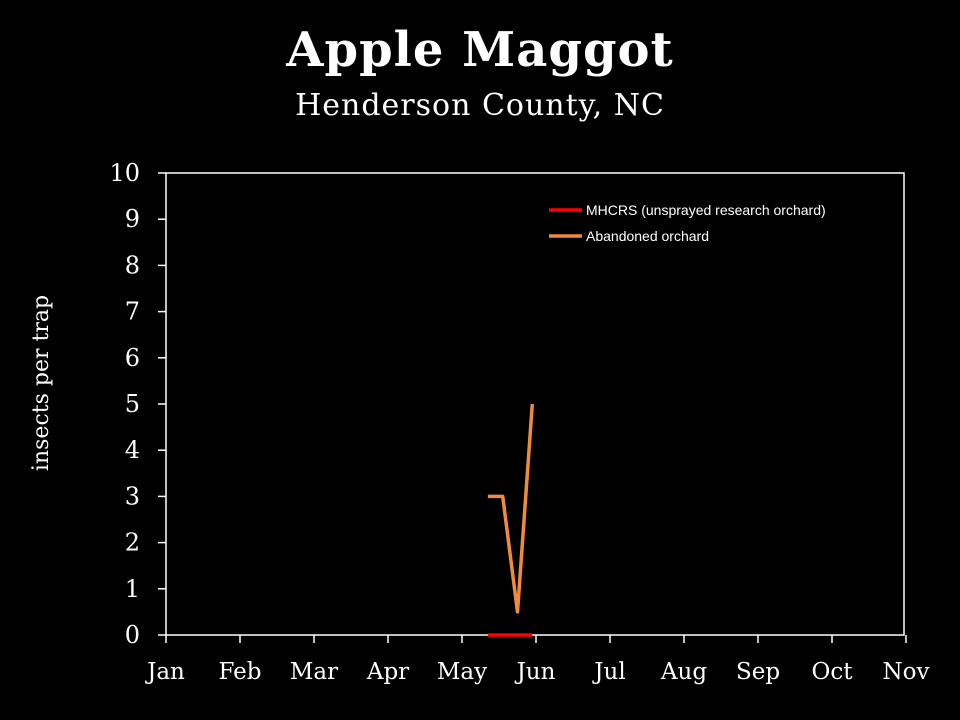 Image resolution: width=960 pixels, height=720 pixels. What do you see at coordinates (124, 173) in the screenshot?
I see `y-tick-label: 10` at bounding box center [124, 173].